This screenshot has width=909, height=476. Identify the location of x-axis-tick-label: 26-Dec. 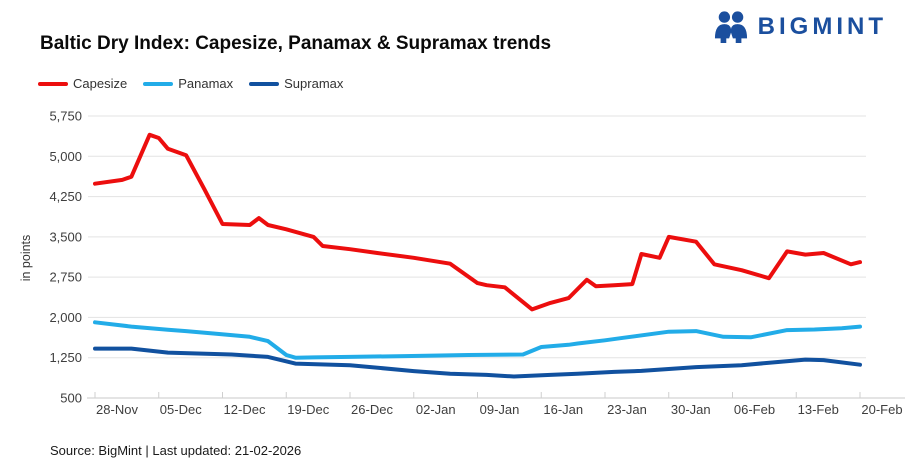
(372, 409).